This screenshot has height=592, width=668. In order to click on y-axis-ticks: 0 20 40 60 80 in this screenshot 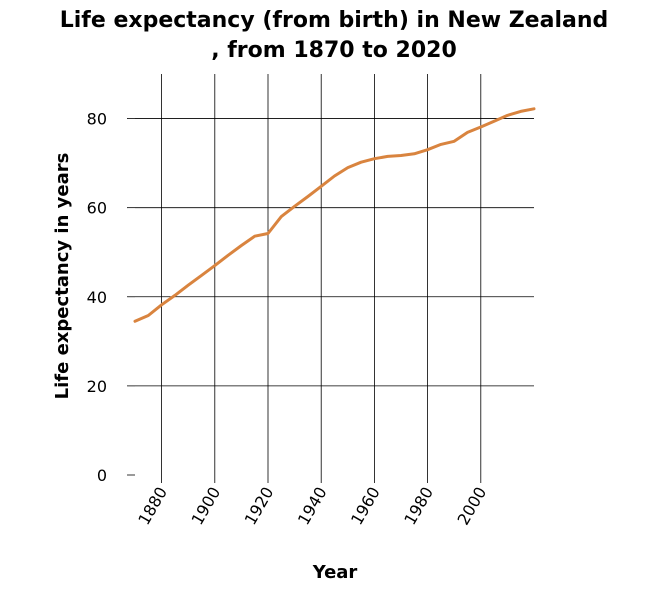, I will do `click(97, 297)`.